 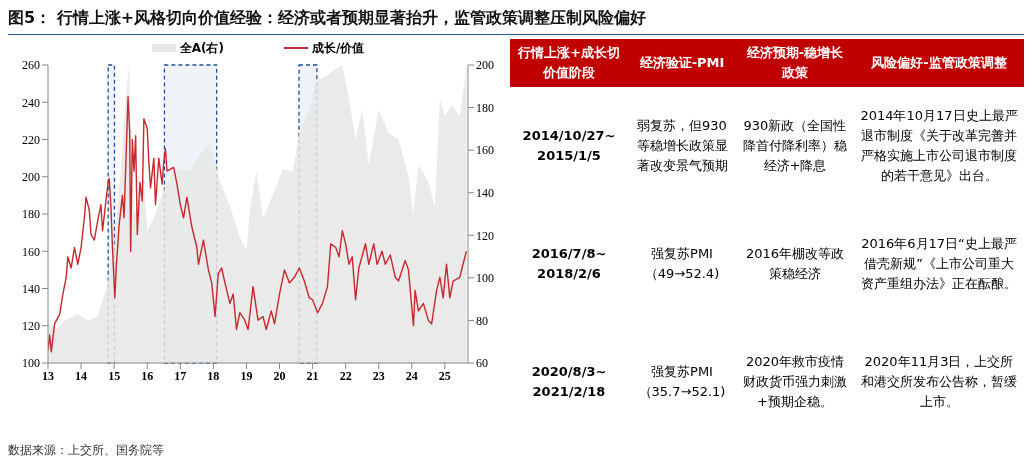 I want to click on y2-tick-label: 180, so click(x=485, y=107).